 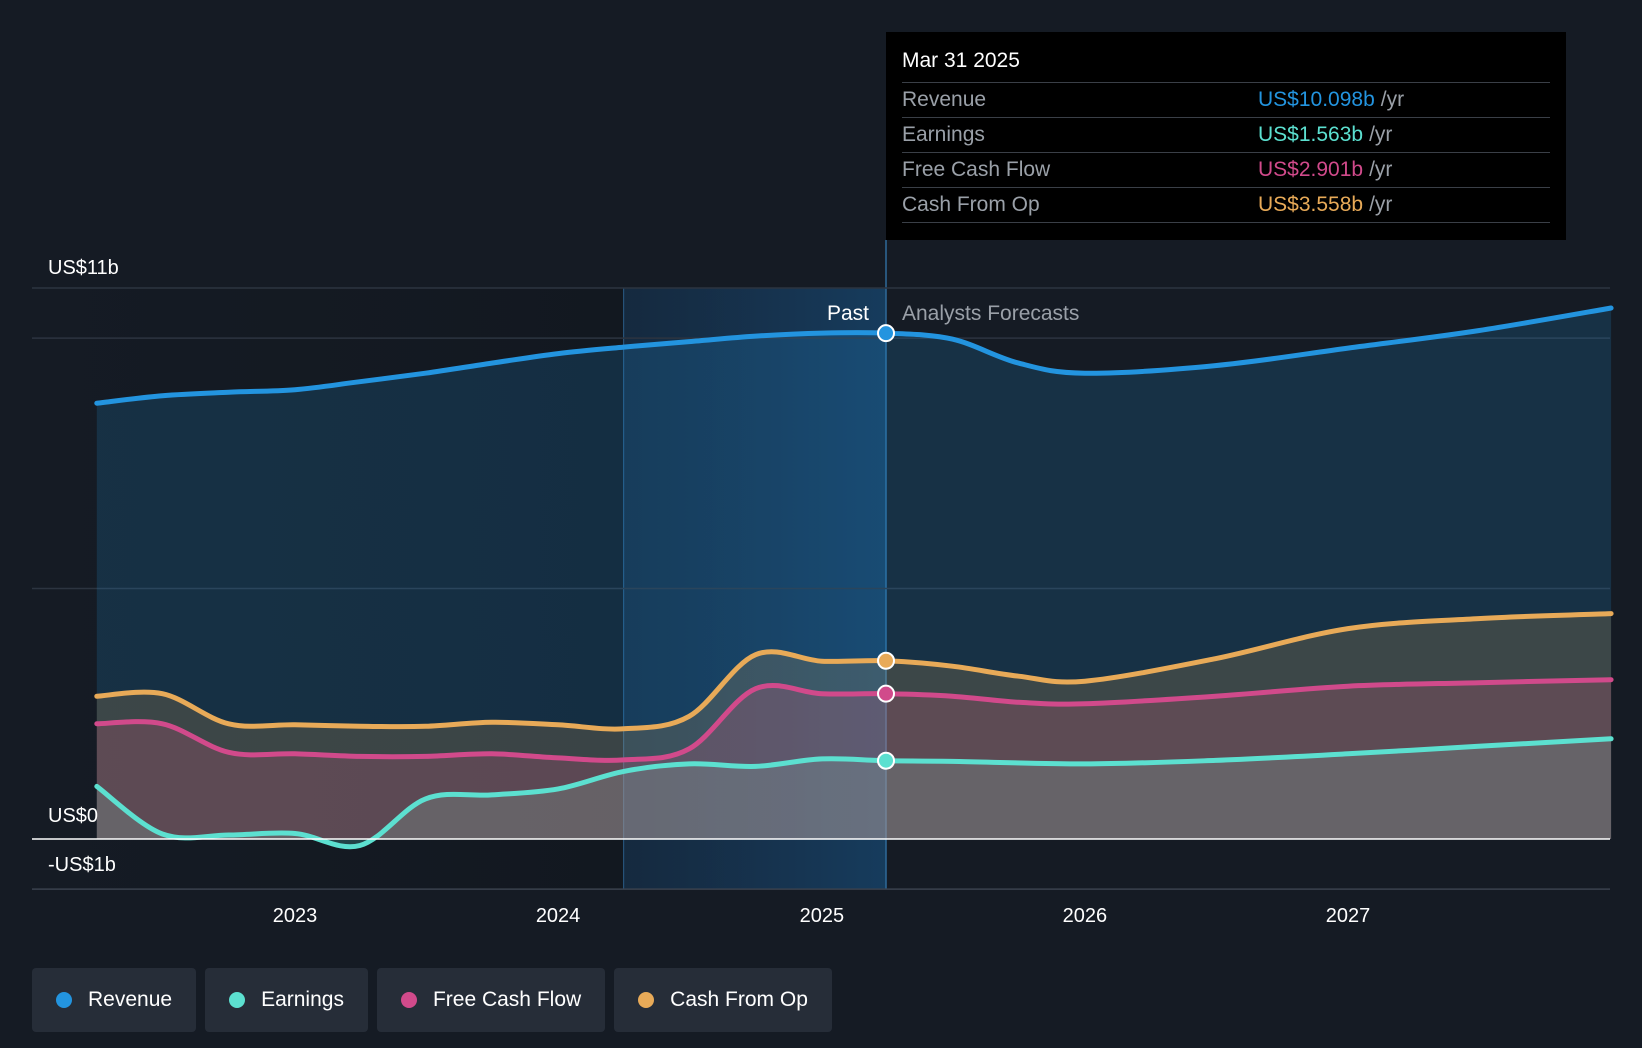 I want to click on y-label-top: US$11b, so click(x=83, y=268).